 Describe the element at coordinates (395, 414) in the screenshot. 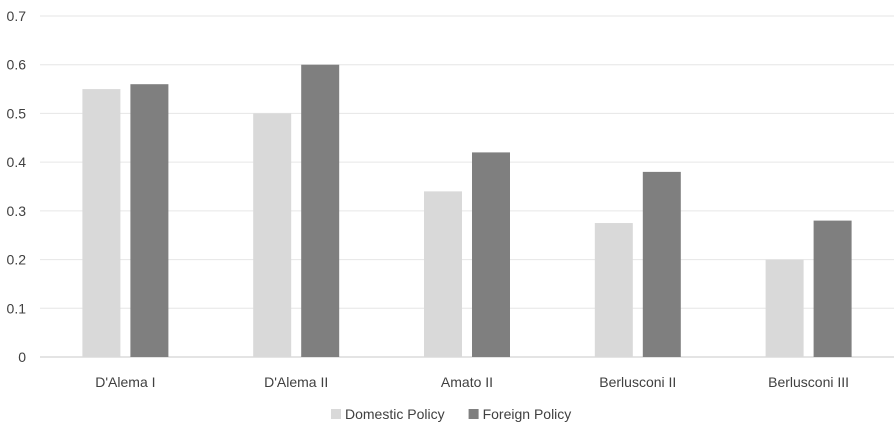

I see `legend-label: Domestic Policy` at that location.